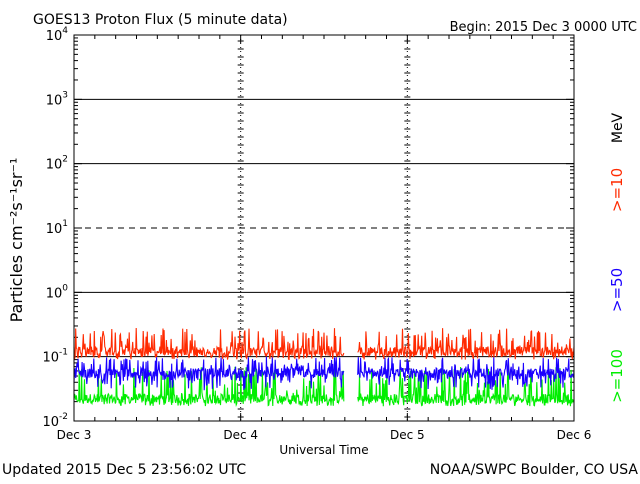  I want to click on y-tick-label: 10², so click(57, 164).